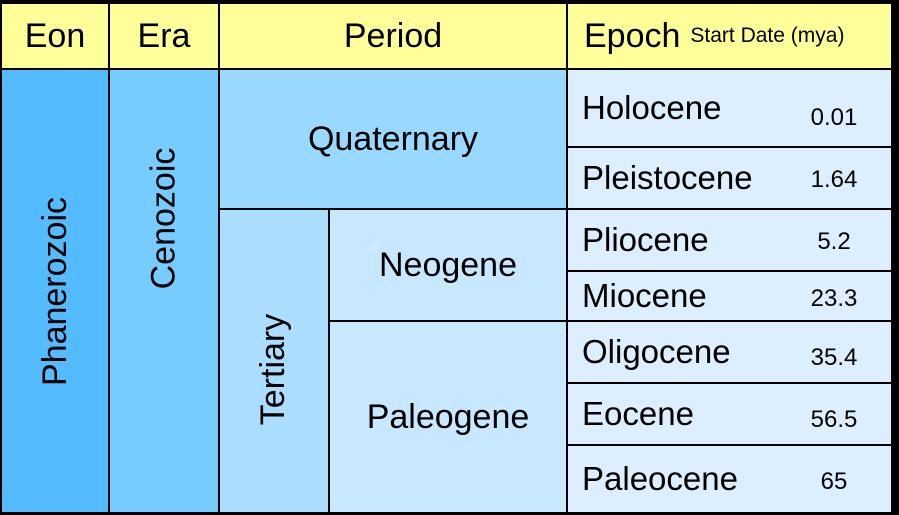  I want to click on epoch-name: Oligocene, so click(656, 351).